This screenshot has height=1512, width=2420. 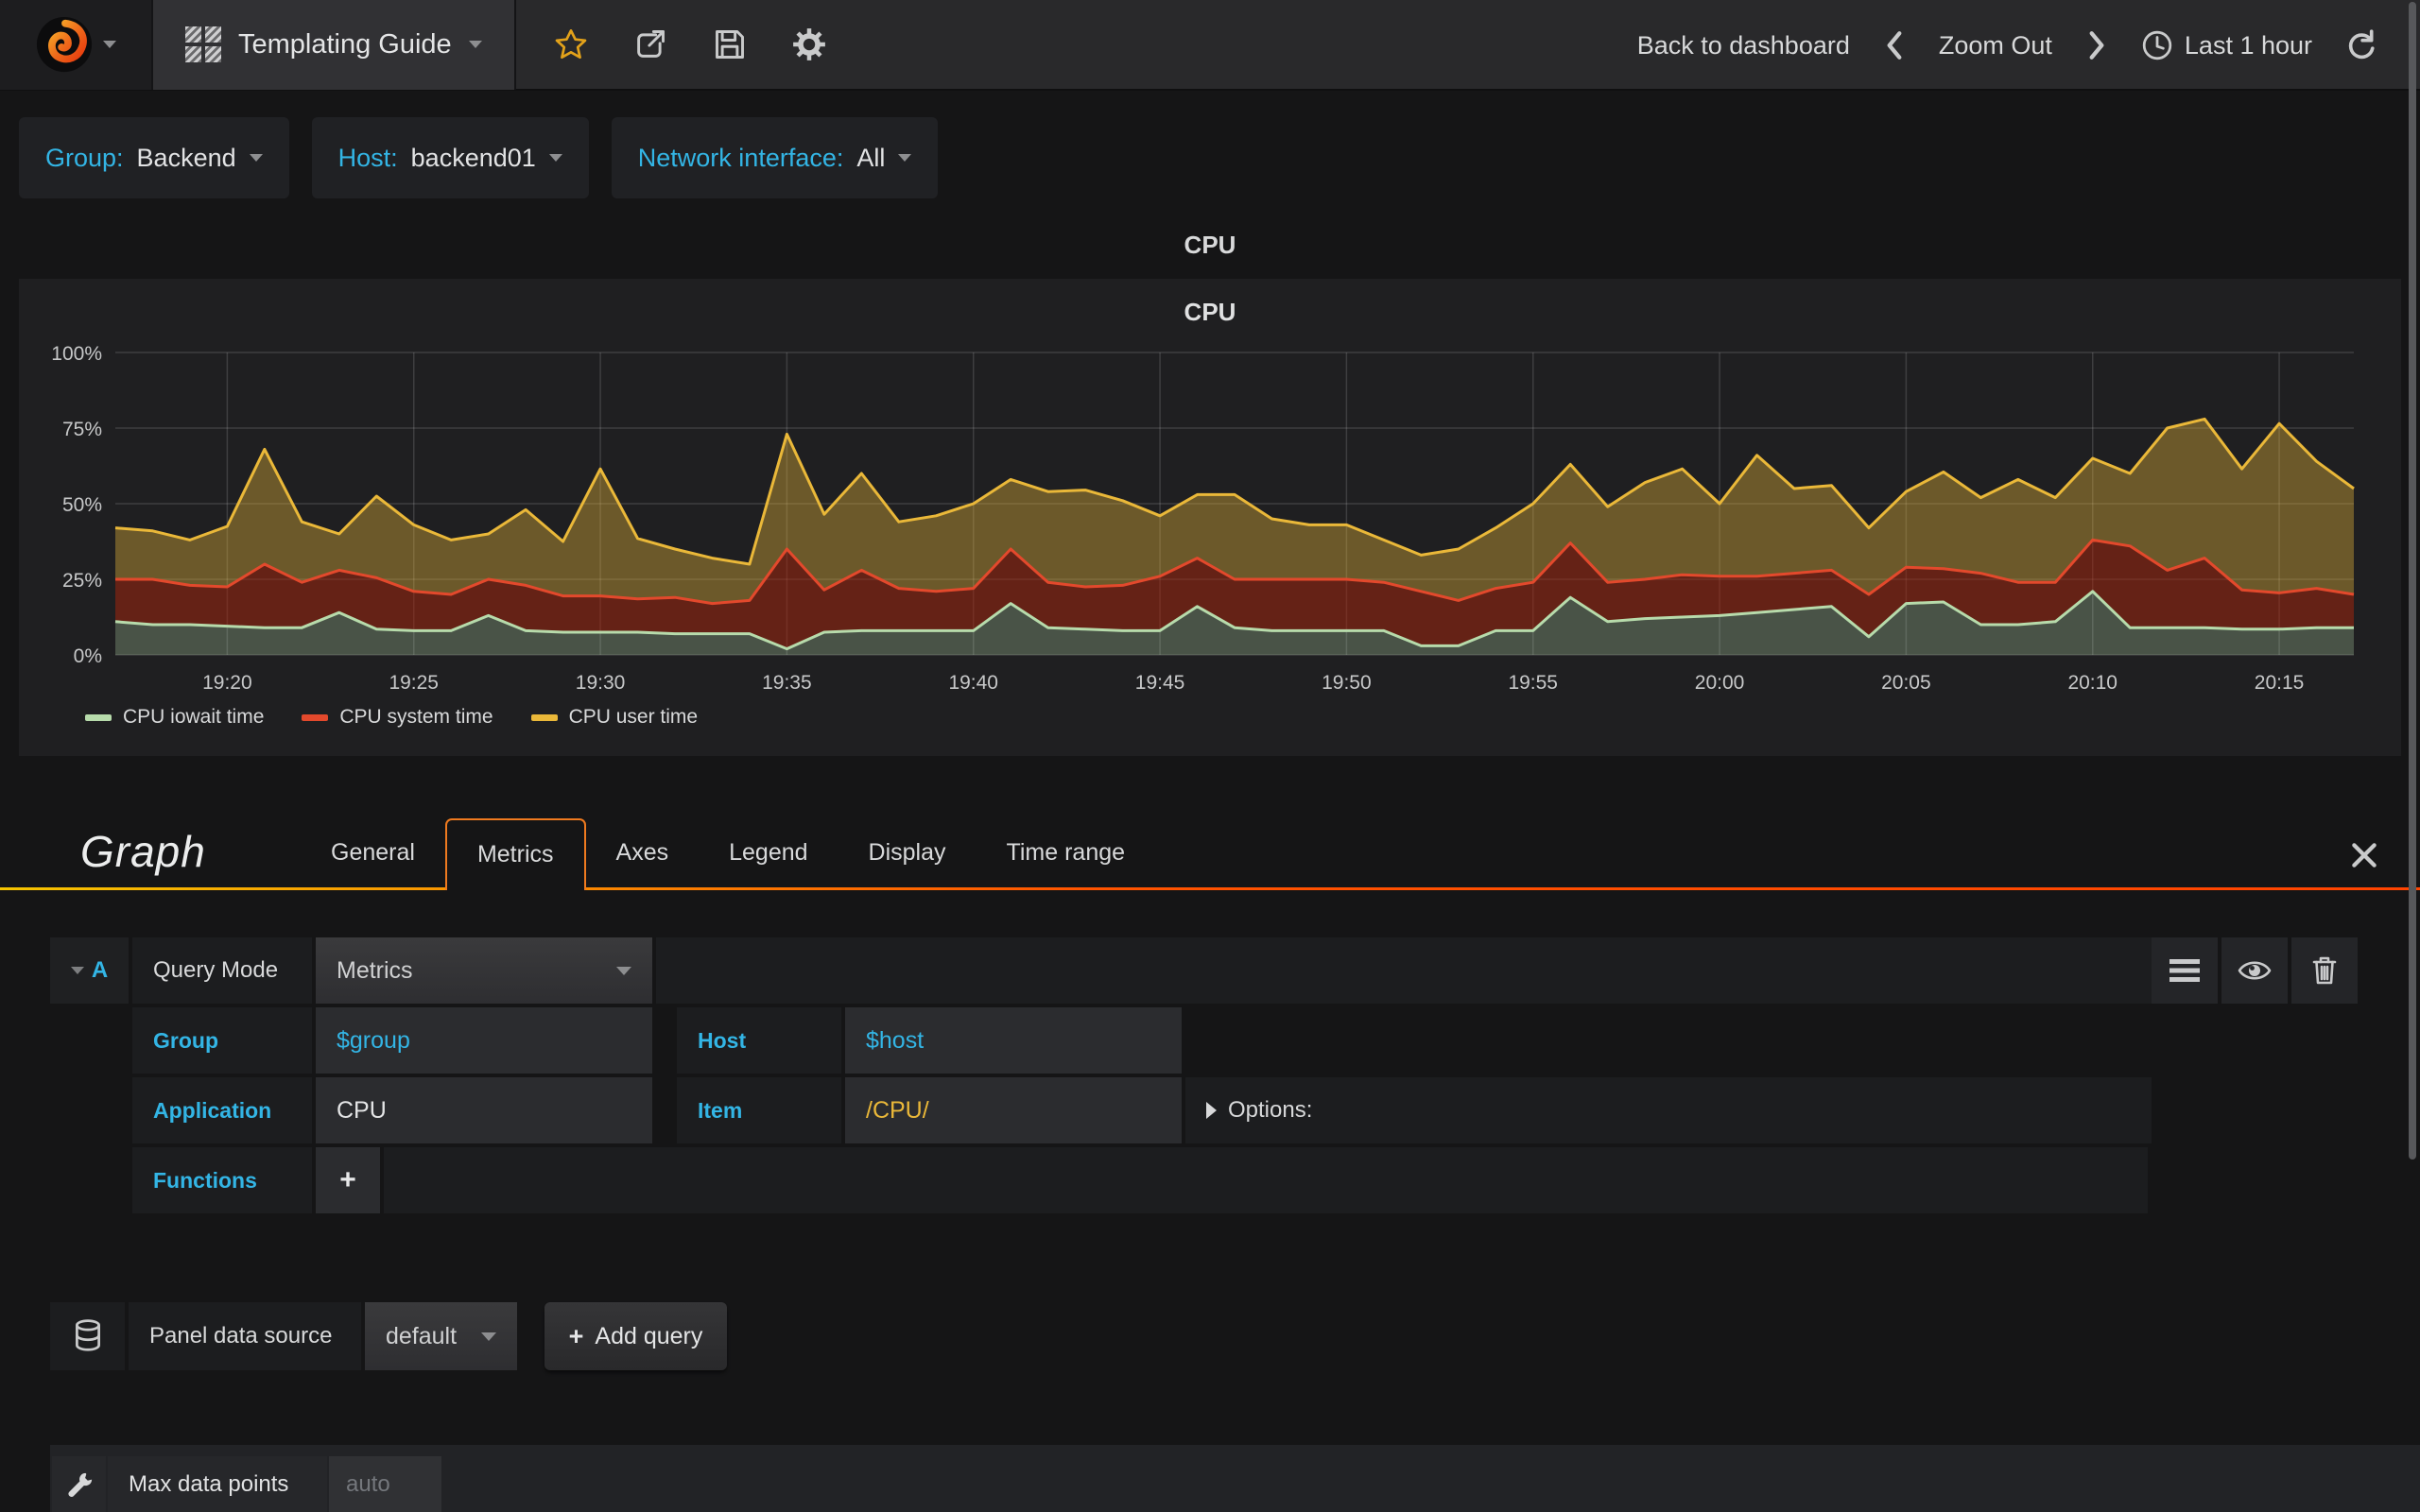 I want to click on legend-label: CPU iowait time, so click(x=194, y=717).